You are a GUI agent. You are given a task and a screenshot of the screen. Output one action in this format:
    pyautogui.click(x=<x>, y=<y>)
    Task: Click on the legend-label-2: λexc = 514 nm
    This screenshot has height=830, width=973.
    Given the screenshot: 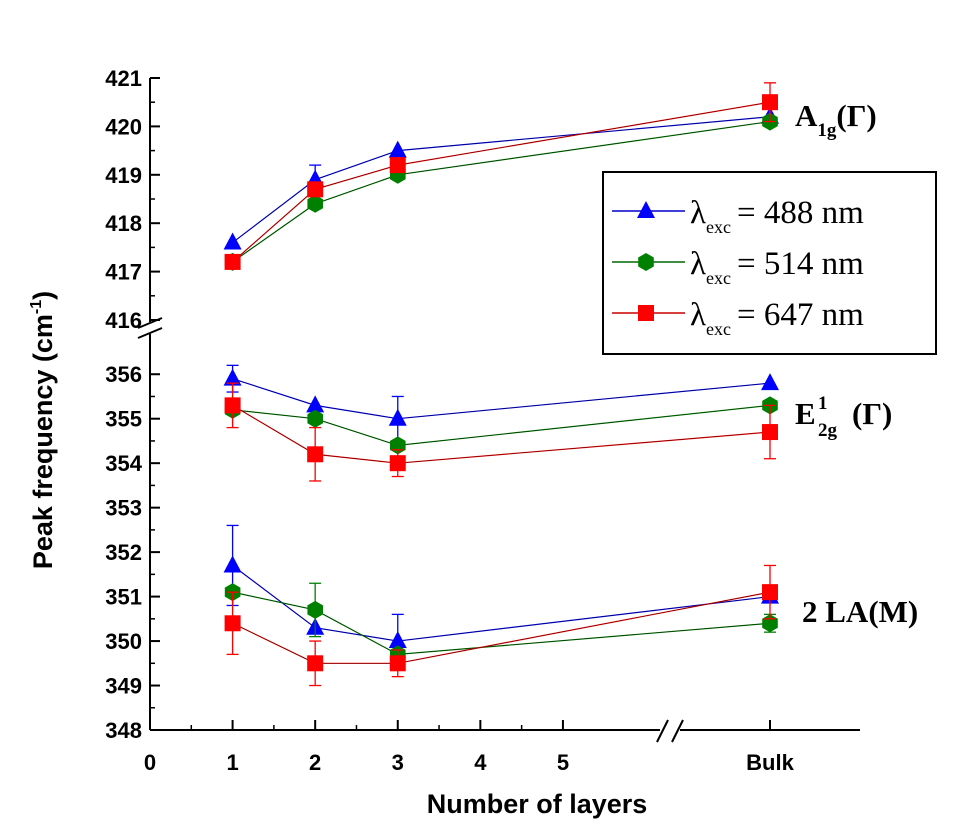 What is the action you would take?
    pyautogui.click(x=777, y=267)
    